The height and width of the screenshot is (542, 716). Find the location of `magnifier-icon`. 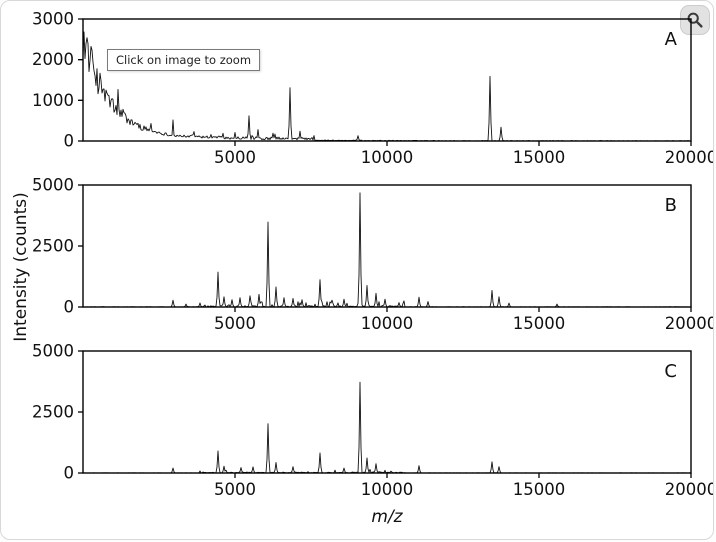

magnifier-icon is located at coordinates (695, 20).